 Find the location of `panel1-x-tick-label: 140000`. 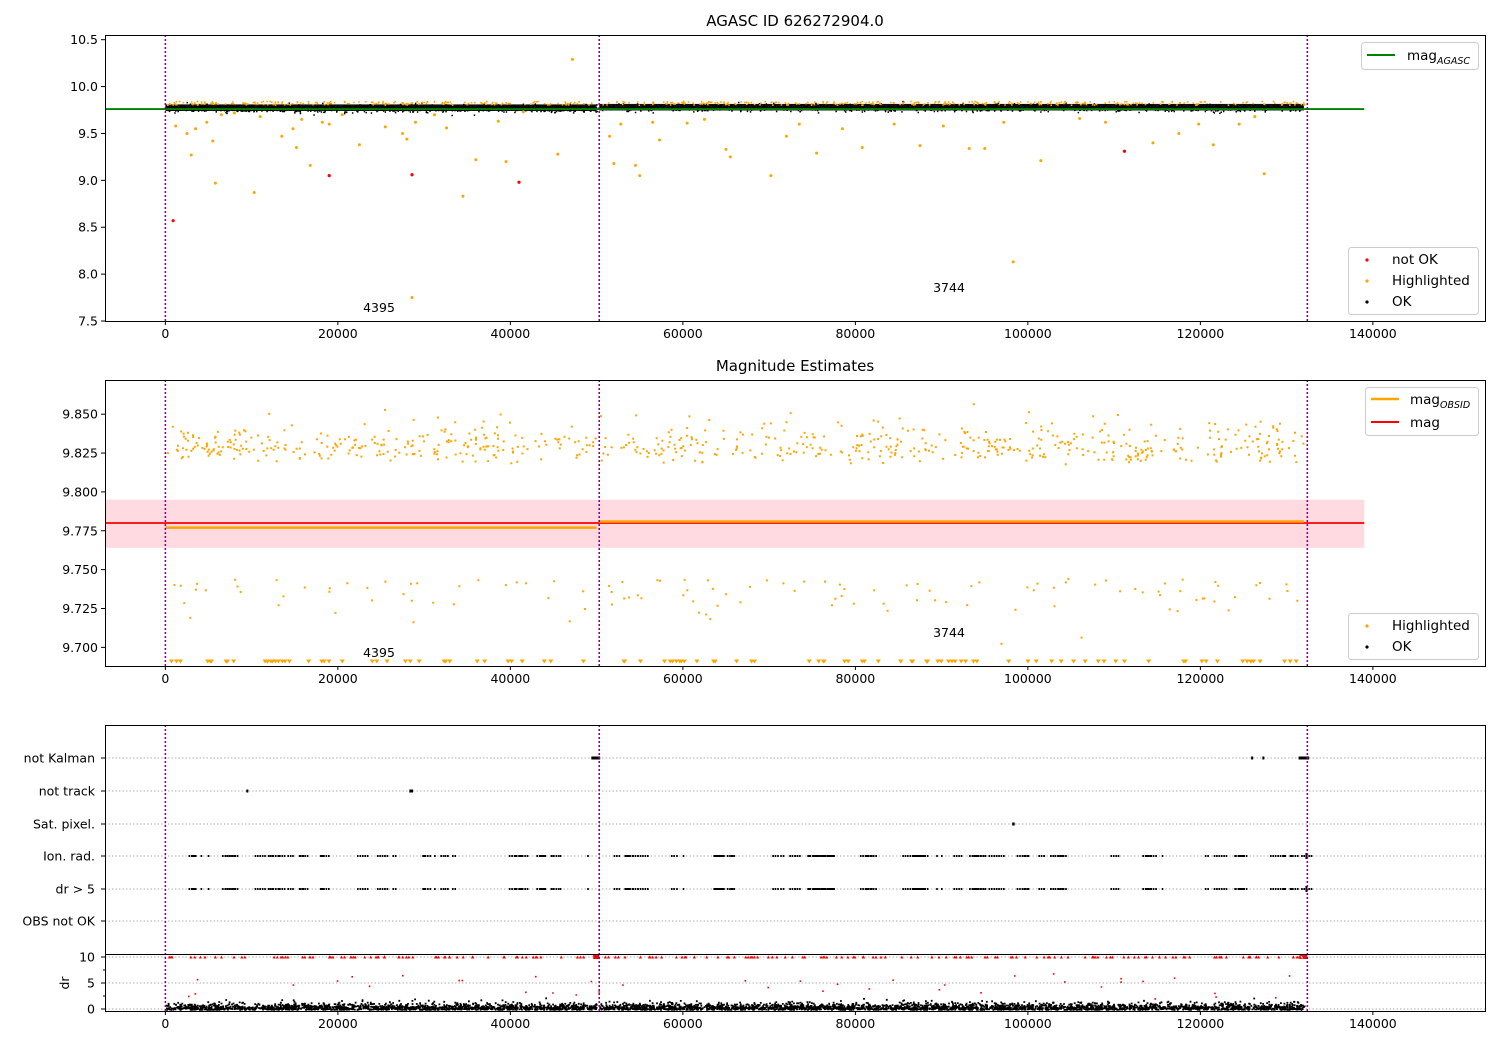

panel1-x-tick-label: 140000 is located at coordinates (1373, 333).